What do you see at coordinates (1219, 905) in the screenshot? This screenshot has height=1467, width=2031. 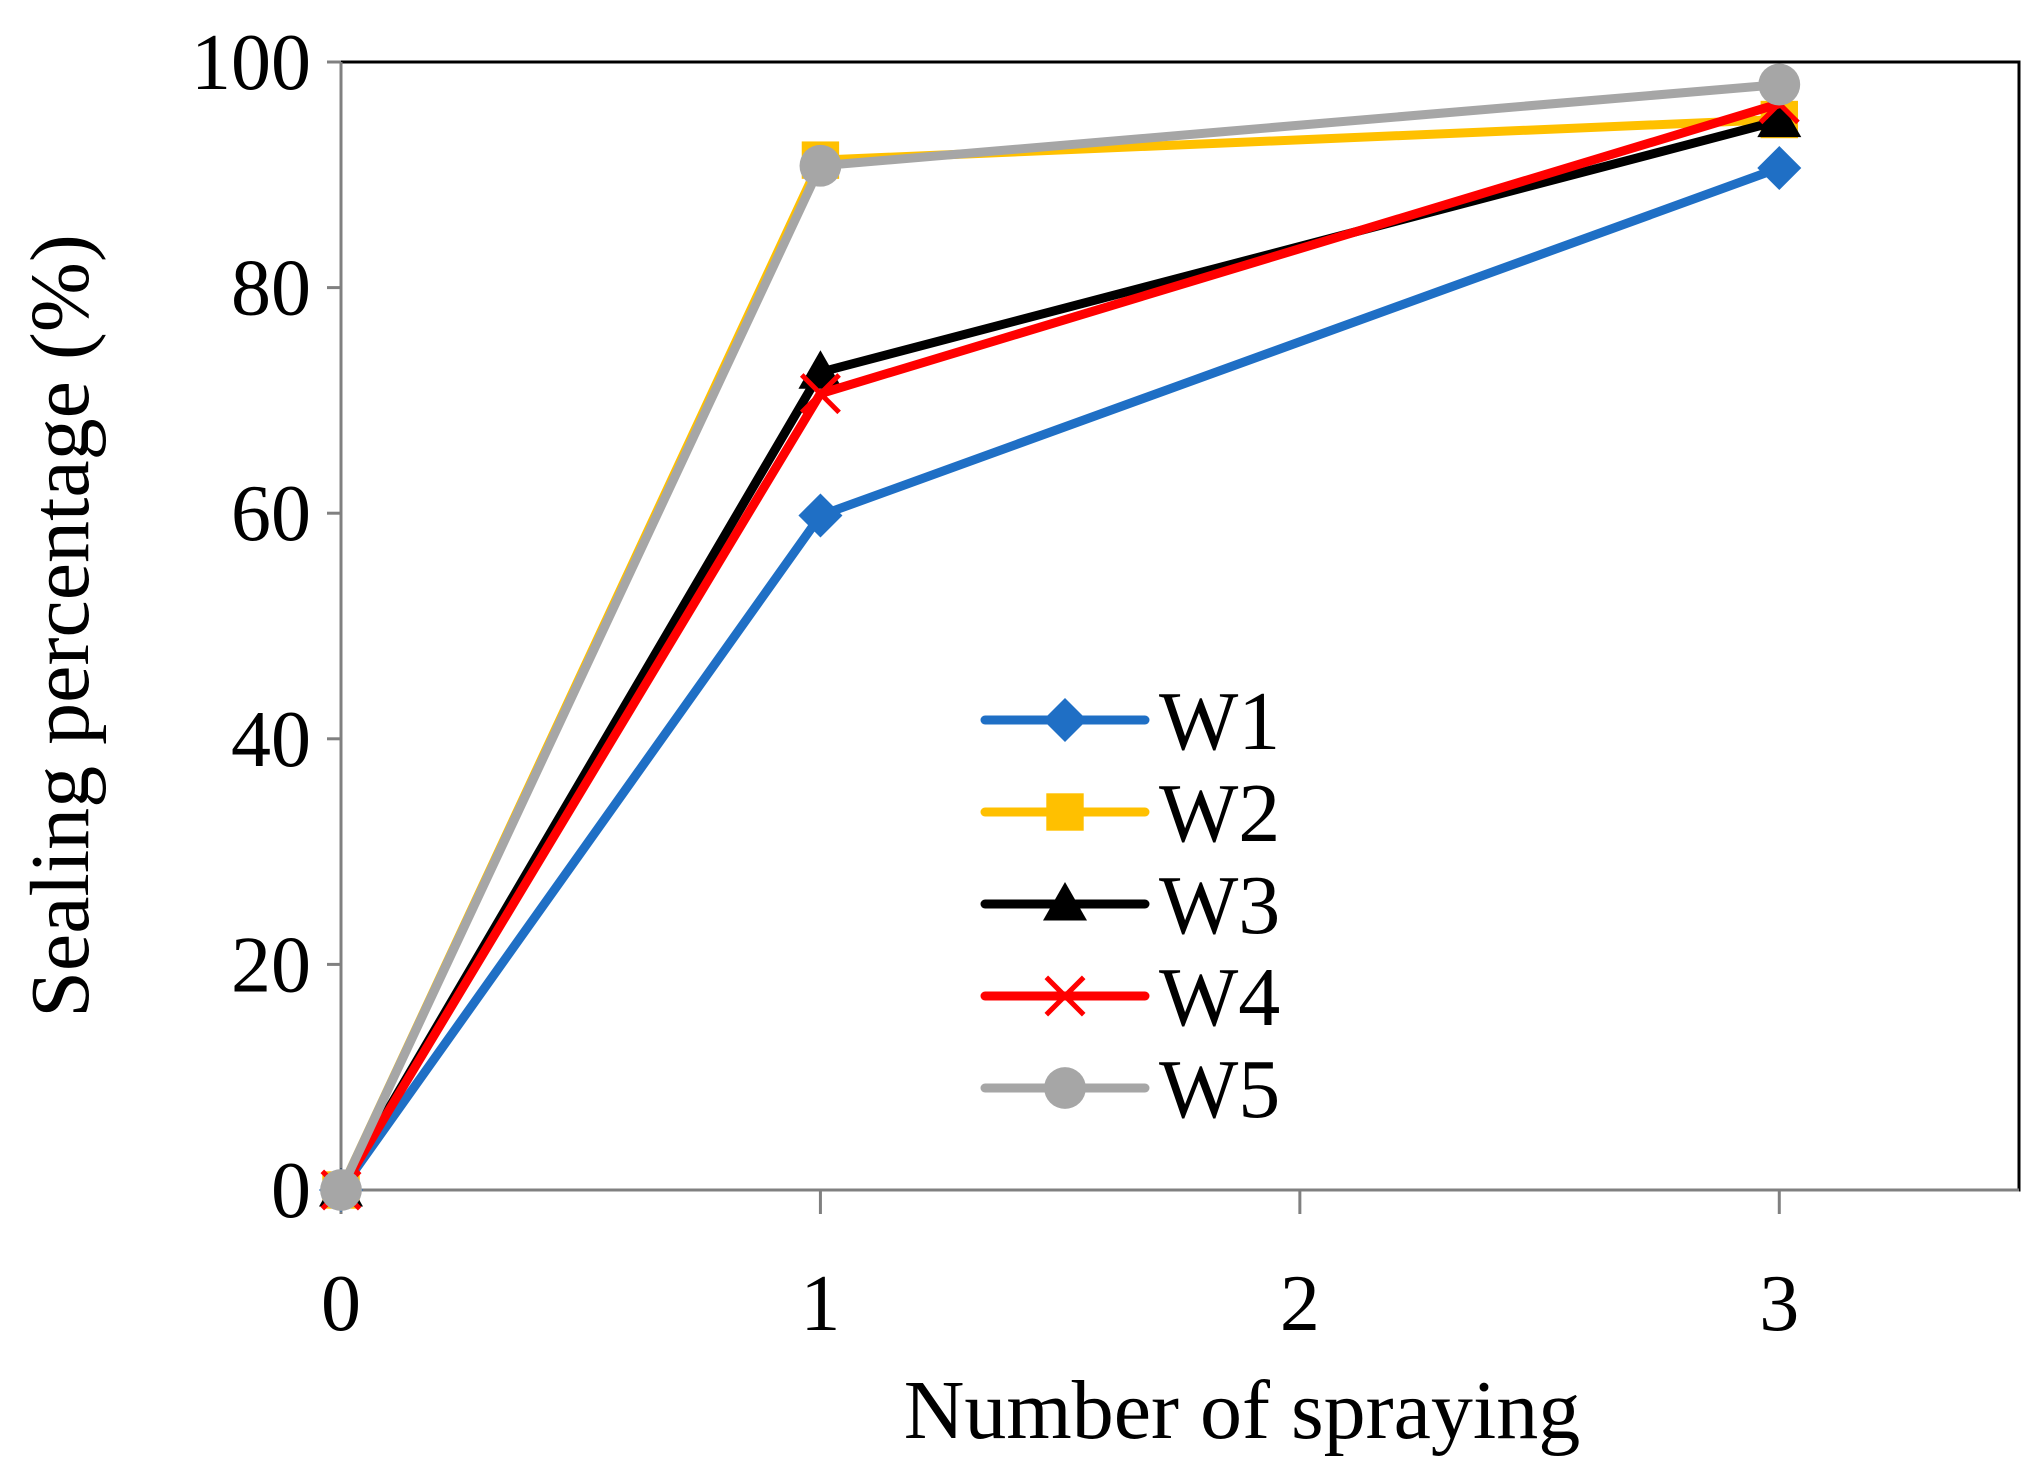 I see `legend-w3-label: W3` at bounding box center [1219, 905].